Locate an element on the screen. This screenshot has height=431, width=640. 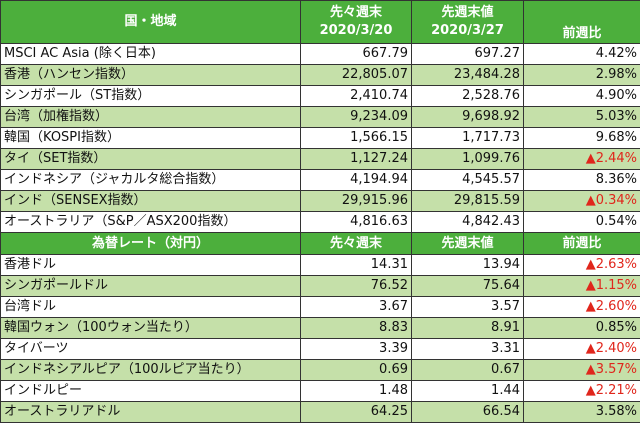
table-row: 韓国（KOSPI指数） 1,566.15 1,717.73 9.68% is located at coordinates (320, 138).